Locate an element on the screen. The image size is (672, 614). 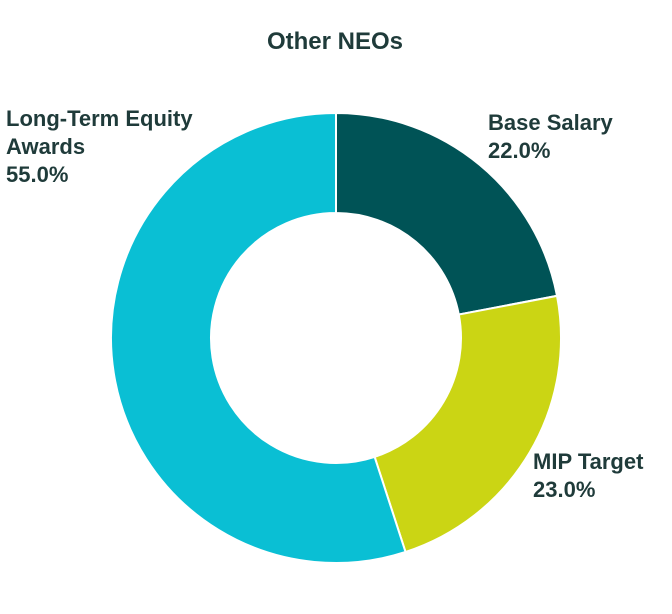
label-long-term-equity-awards: Long-Term Equity Awards 55.0% is located at coordinates (99, 146).